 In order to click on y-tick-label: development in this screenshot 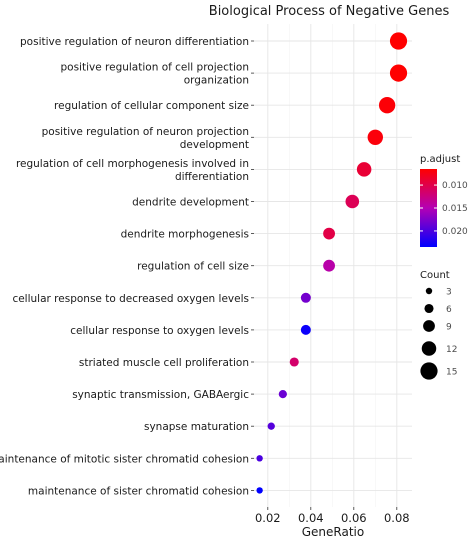, I will do `click(214, 145)`.